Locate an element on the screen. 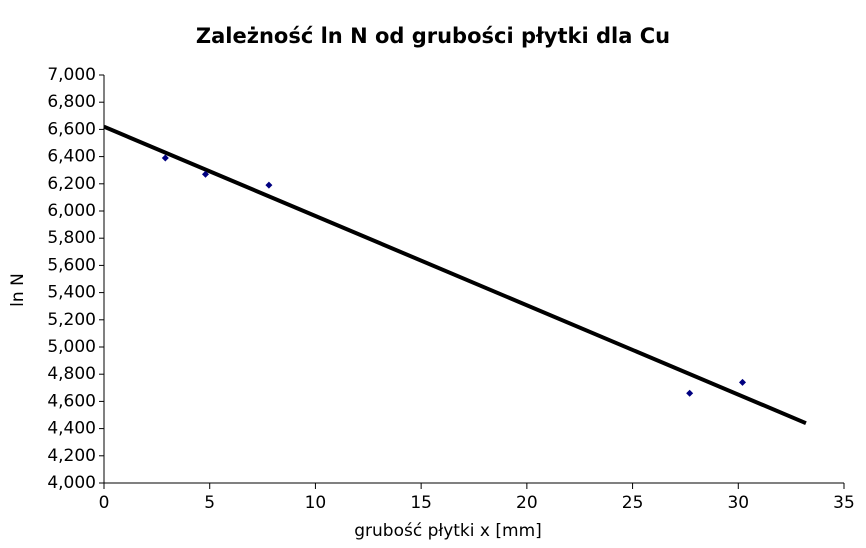  x-tick-label: 10 is located at coordinates (316, 503).